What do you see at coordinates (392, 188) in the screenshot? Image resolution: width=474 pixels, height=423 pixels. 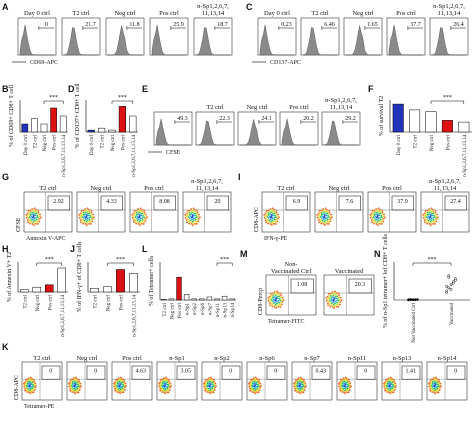 I see `sample-title: Pos ctrl` at bounding box center [392, 188].